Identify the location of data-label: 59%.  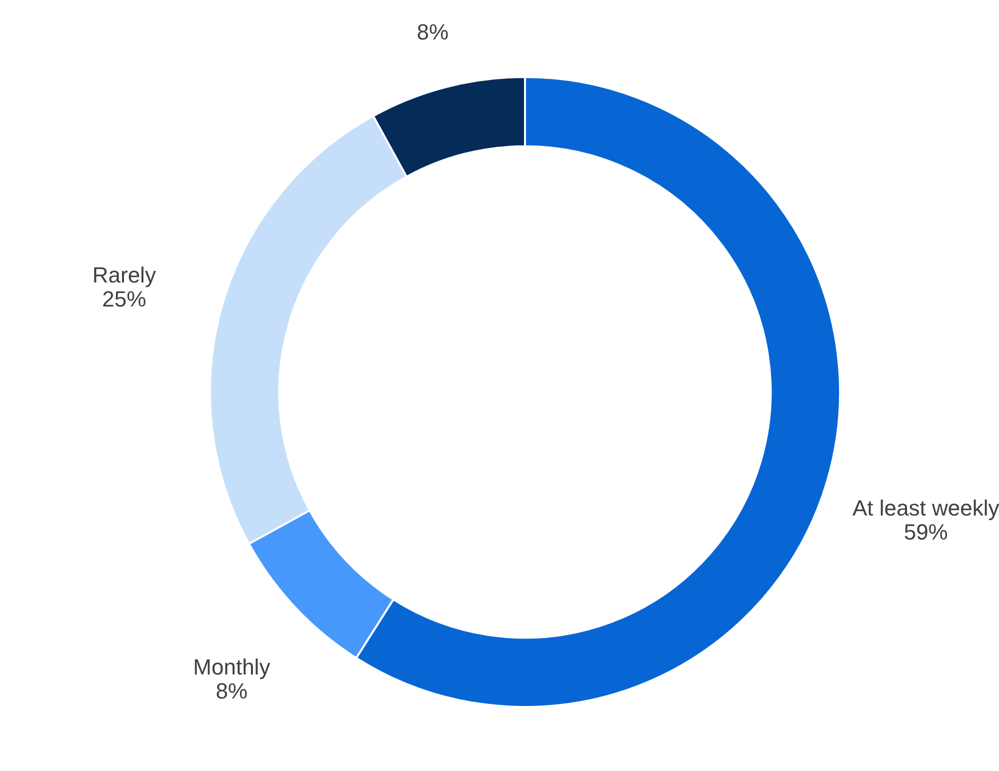
(926, 531).